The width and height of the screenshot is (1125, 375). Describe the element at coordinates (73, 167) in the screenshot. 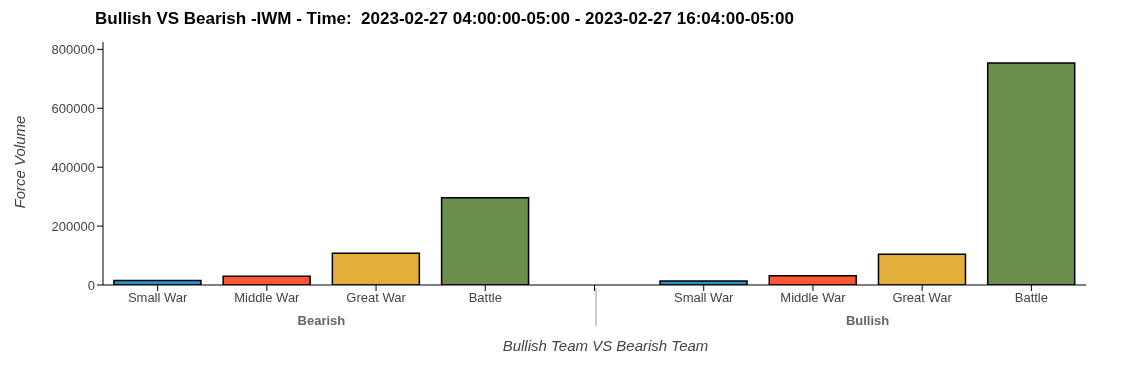

I see `y-tick-label: 400000` at that location.